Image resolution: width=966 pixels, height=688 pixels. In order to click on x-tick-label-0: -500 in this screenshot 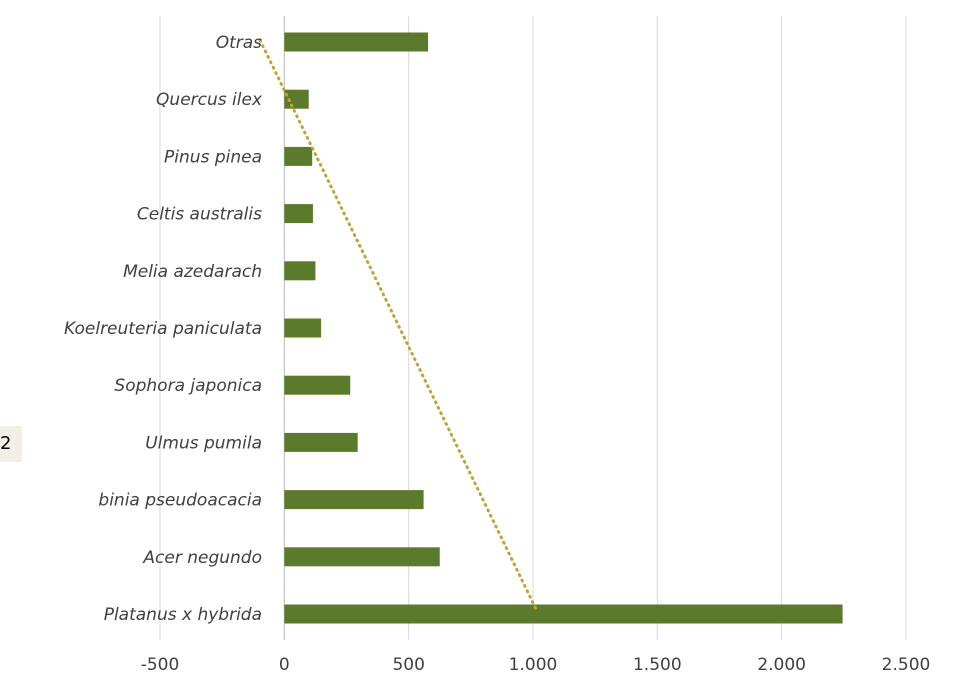, I will do `click(160, 665)`.